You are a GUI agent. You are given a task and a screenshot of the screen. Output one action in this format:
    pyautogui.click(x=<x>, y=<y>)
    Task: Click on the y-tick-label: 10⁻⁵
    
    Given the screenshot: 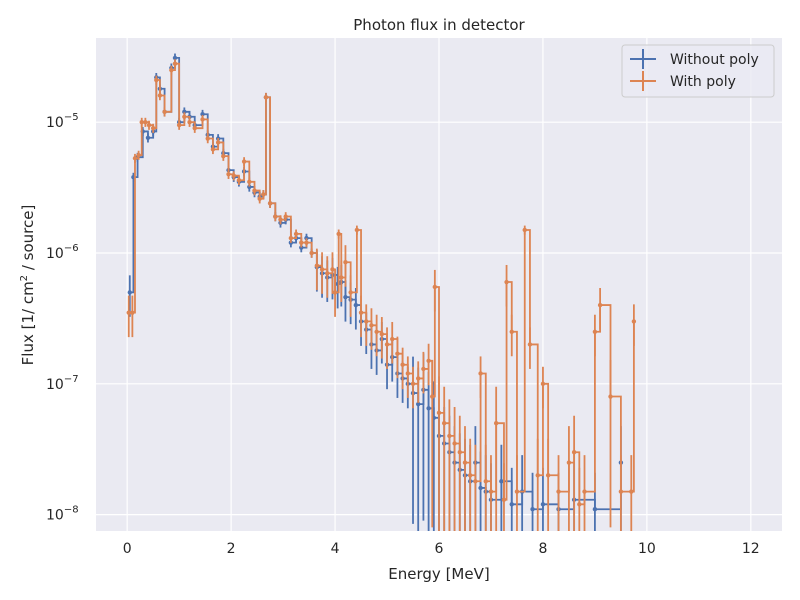 What is the action you would take?
    pyautogui.click(x=62, y=121)
    